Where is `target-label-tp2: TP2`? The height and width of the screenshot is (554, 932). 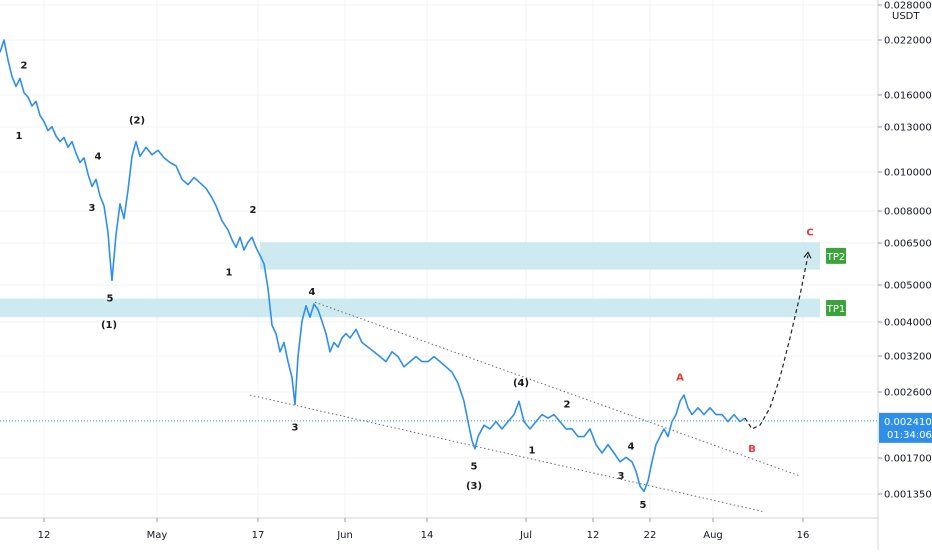
target-label-tp2: TP2 is located at coordinates (836, 257).